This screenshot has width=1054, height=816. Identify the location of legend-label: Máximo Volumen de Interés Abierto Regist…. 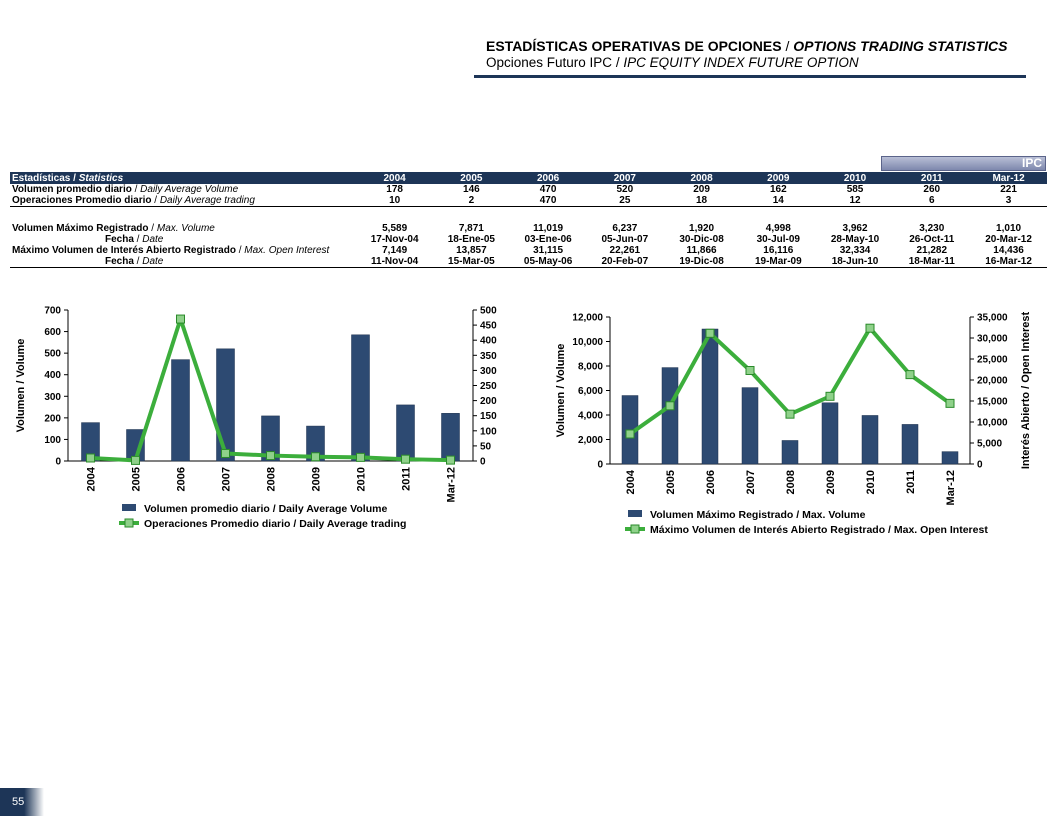
(819, 530).